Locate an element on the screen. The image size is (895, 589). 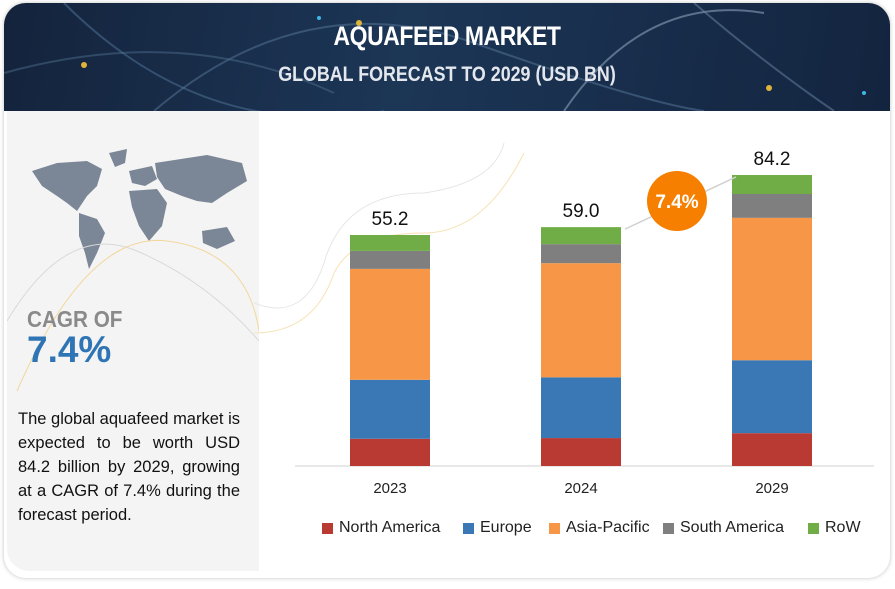
bar-segment-europe-2024 is located at coordinates (581, 408).